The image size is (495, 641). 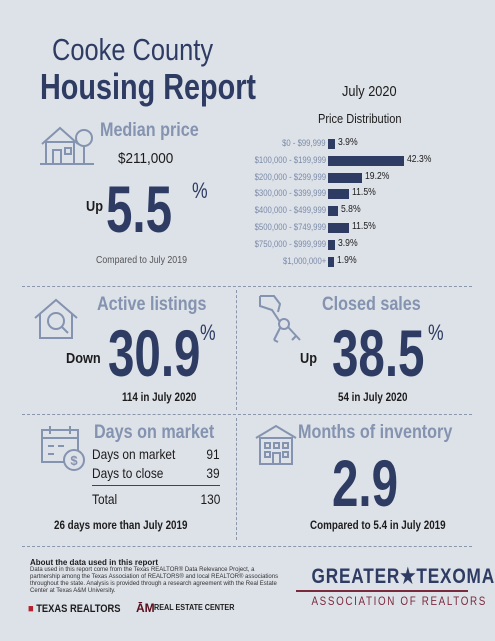 What do you see at coordinates (378, 353) in the screenshot?
I see `closed-change-value: 38.5` at bounding box center [378, 353].